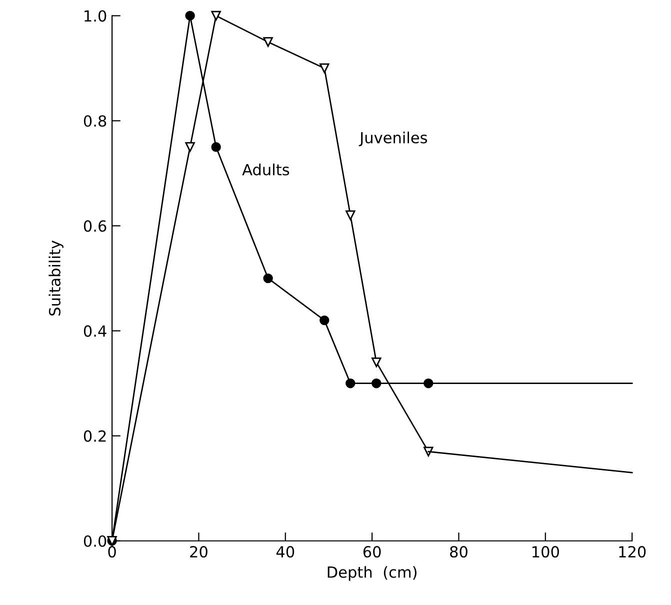  Describe the element at coordinates (372, 573) in the screenshot. I see `x-axis-title: Depth (cm)` at that location.